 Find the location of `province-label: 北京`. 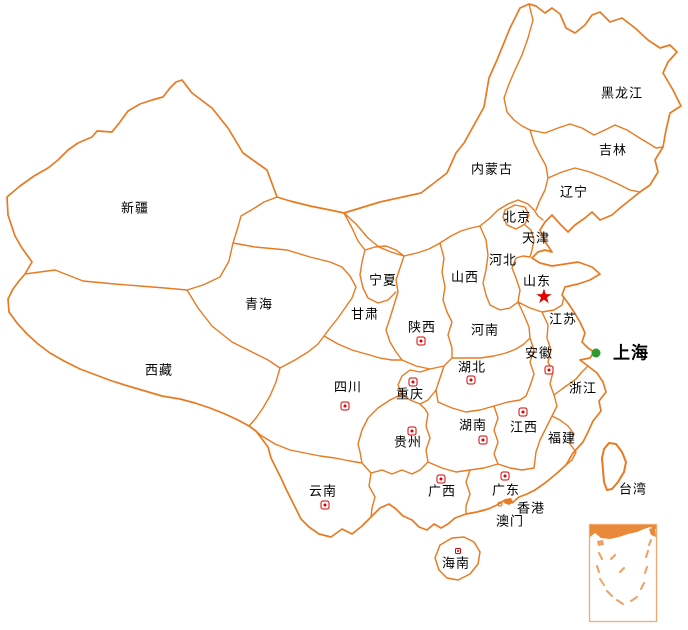

province-label: 北京 is located at coordinates (517, 217).